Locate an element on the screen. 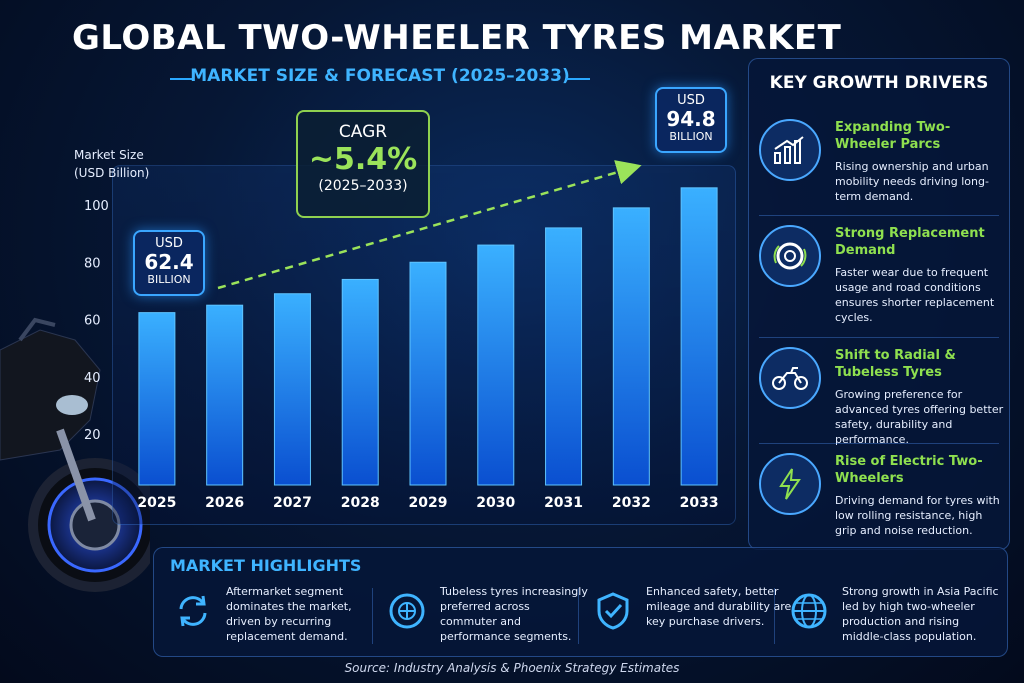 This screenshot has height=683, width=1024. bar-2033 is located at coordinates (699, 336).